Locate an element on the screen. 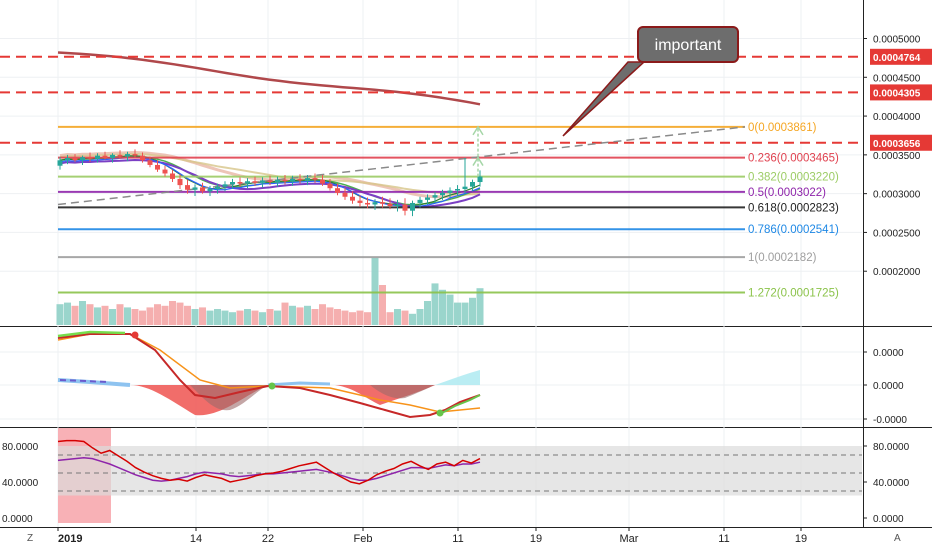 This screenshot has height=555, width=932. macd-axis-tick-label: 0.0000 is located at coordinates (888, 353).